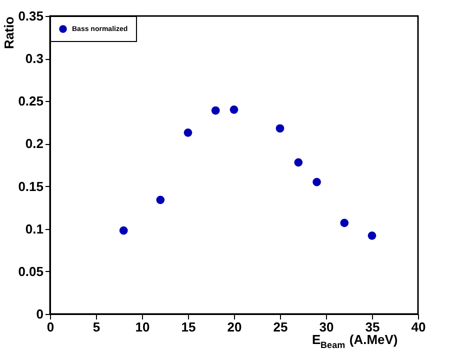  What do you see at coordinates (9, 32) in the screenshot?
I see `y-axis-title: Ratio` at bounding box center [9, 32].